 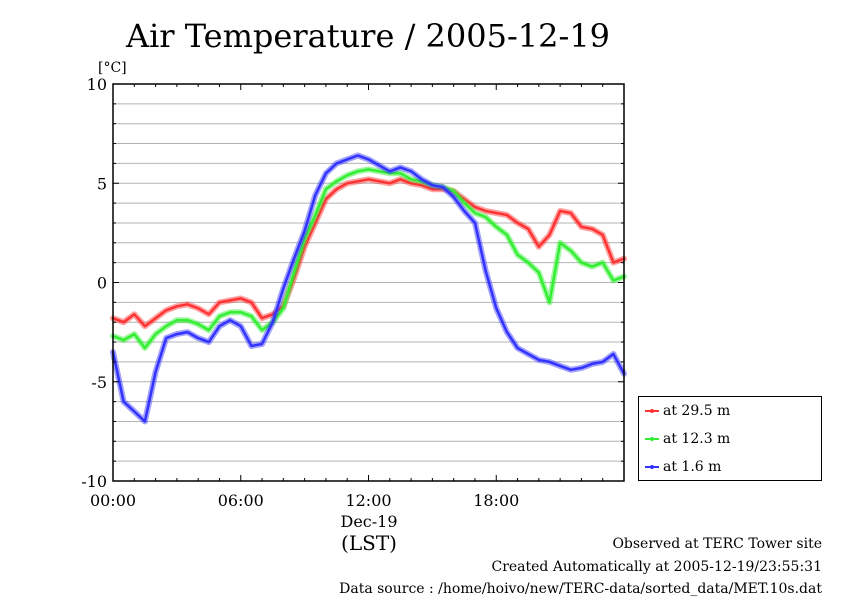 I want to click on y-tick-label: -5, so click(x=99, y=382).